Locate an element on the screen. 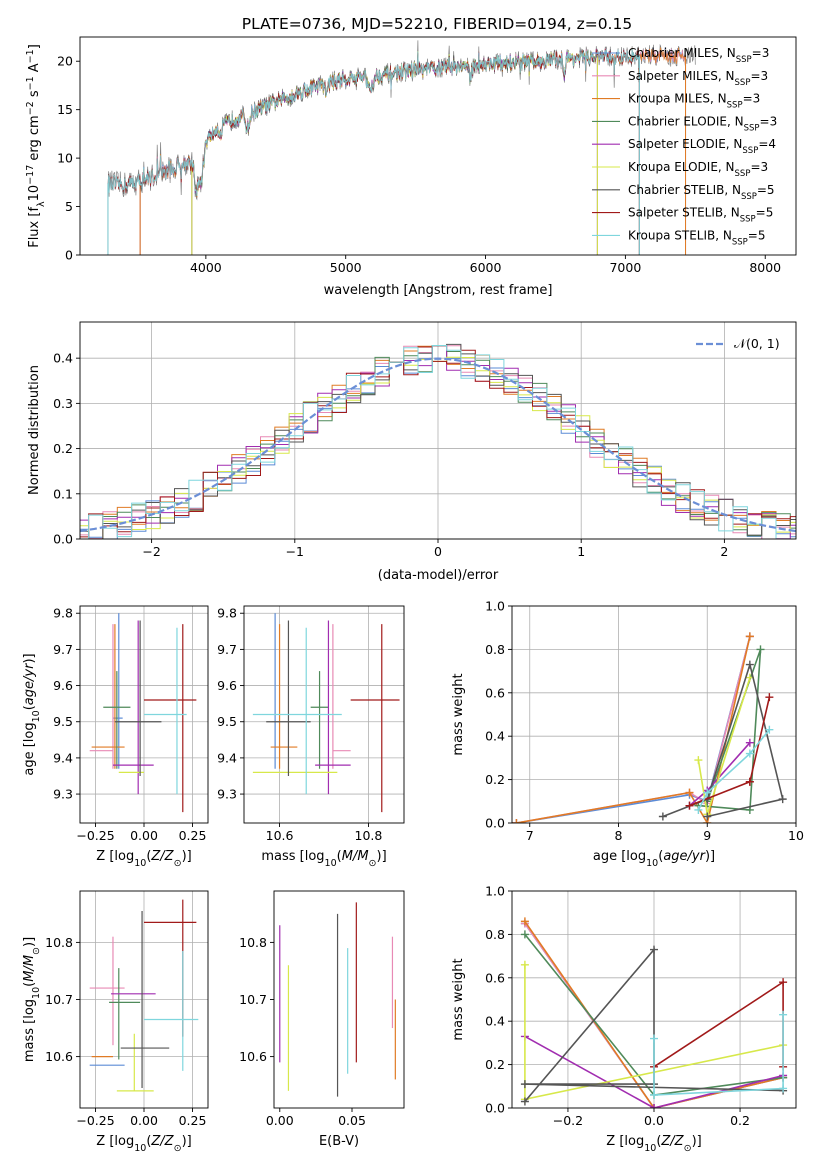 This screenshot has width=819, height=1170. x-tick-label: 0.25 is located at coordinates (193, 835).